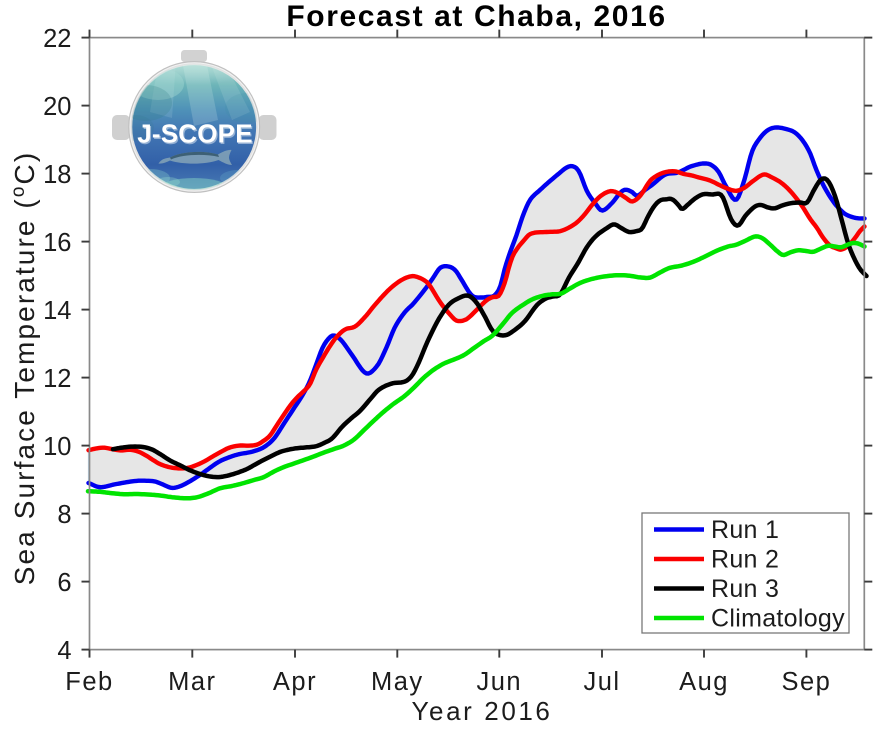  Describe the element at coordinates (89, 682) in the screenshot. I see `svg-text: Feb` at that location.